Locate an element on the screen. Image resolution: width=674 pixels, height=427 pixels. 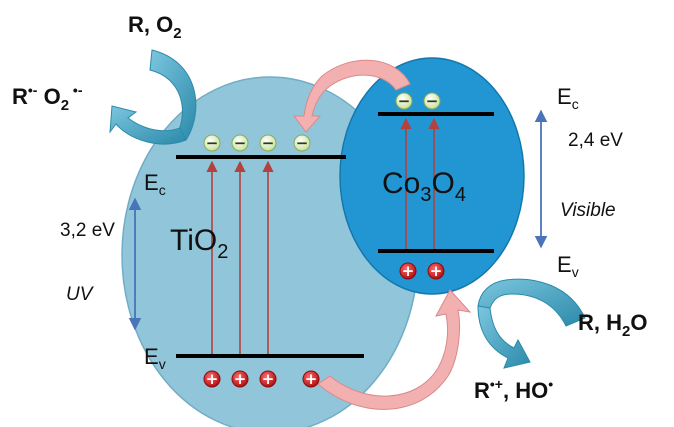
hole-6: + is located at coordinates (436, 271).